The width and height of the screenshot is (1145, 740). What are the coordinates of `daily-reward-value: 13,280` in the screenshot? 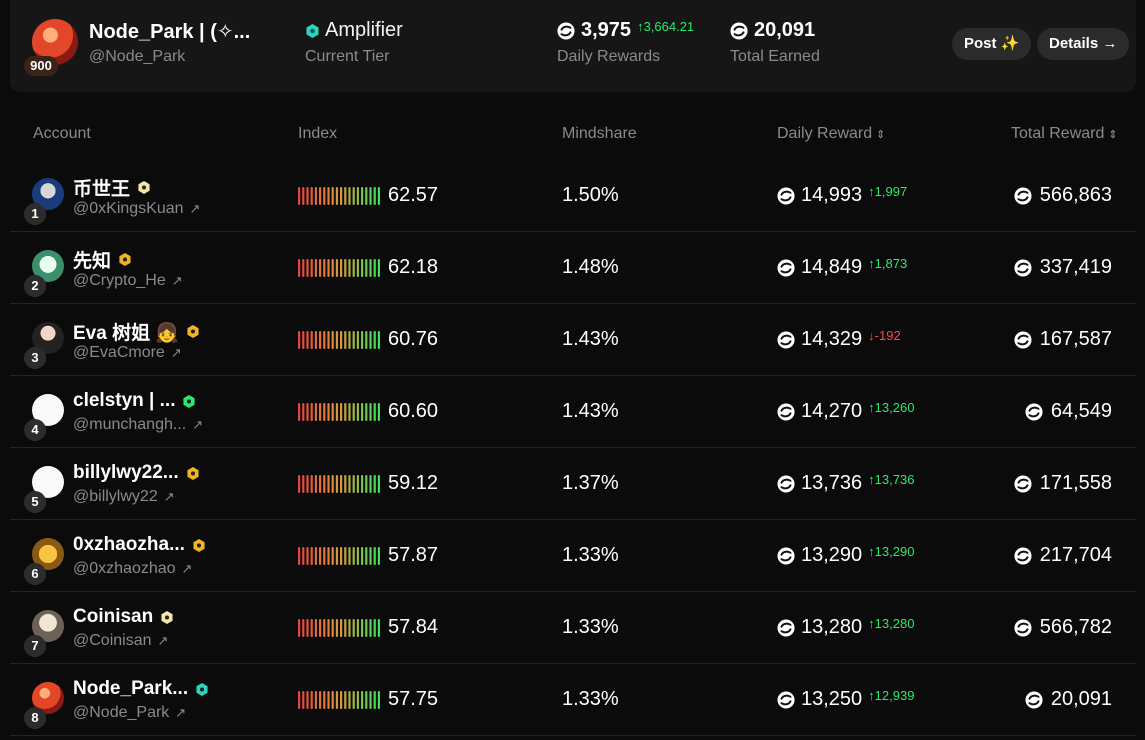 It's located at (832, 627).